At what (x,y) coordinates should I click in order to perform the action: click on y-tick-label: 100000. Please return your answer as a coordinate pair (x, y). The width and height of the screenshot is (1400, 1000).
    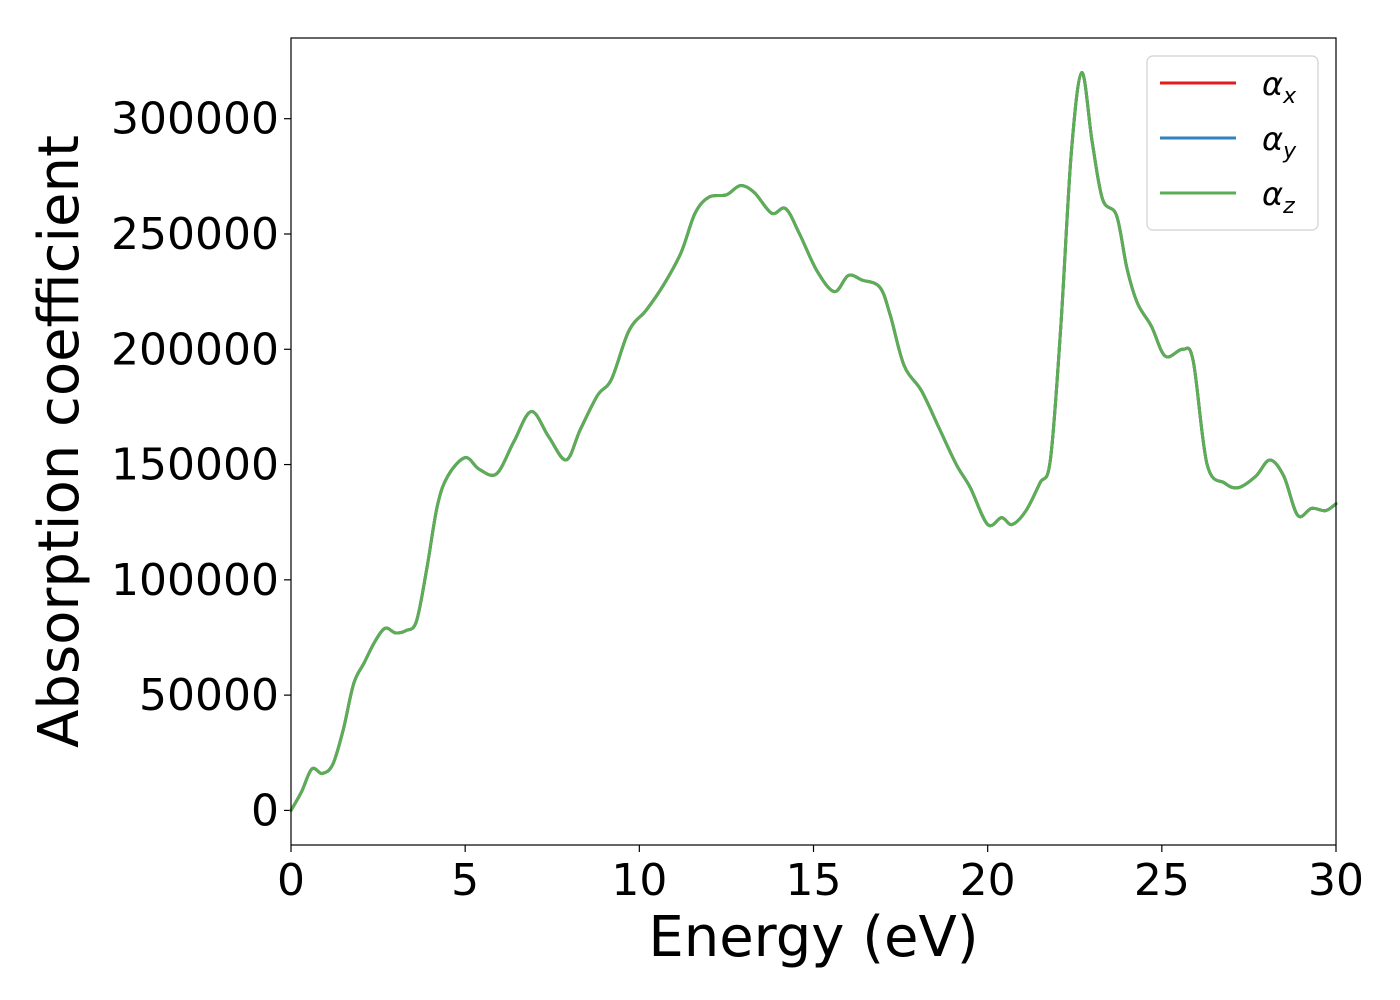
    Looking at the image, I should click on (195, 580).